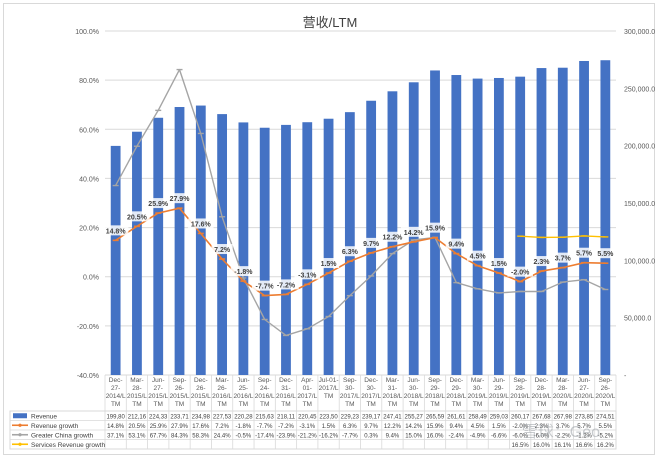  Describe the element at coordinates (360, 252) in the screenshot. I see `revenue-growth-line` at that location.